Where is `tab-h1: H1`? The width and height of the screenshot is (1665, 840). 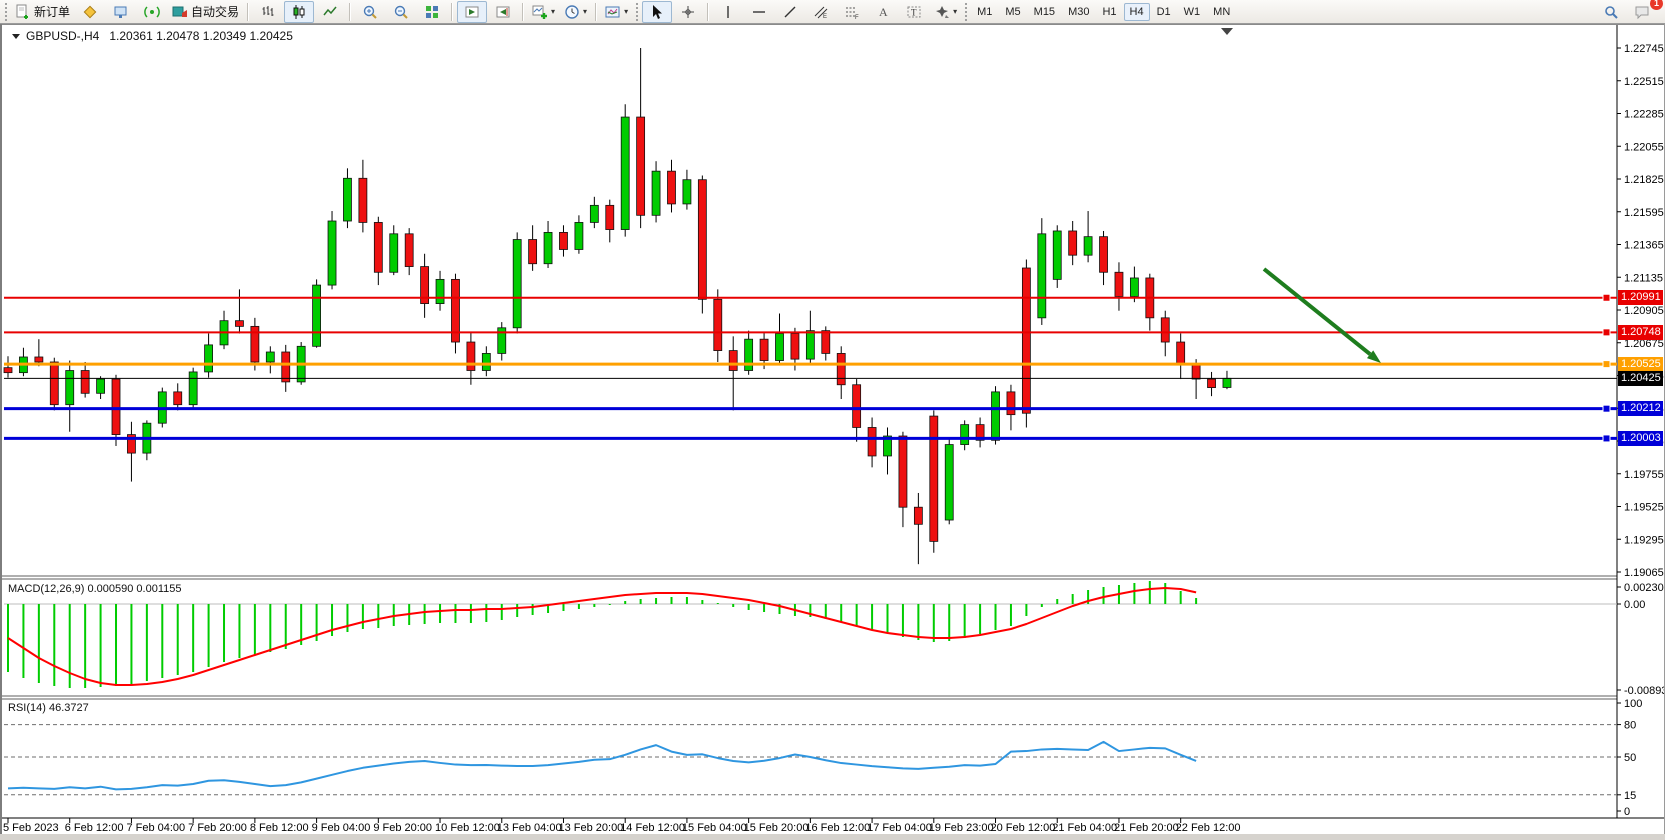 tab-h1: H1 is located at coordinates (1109, 11).